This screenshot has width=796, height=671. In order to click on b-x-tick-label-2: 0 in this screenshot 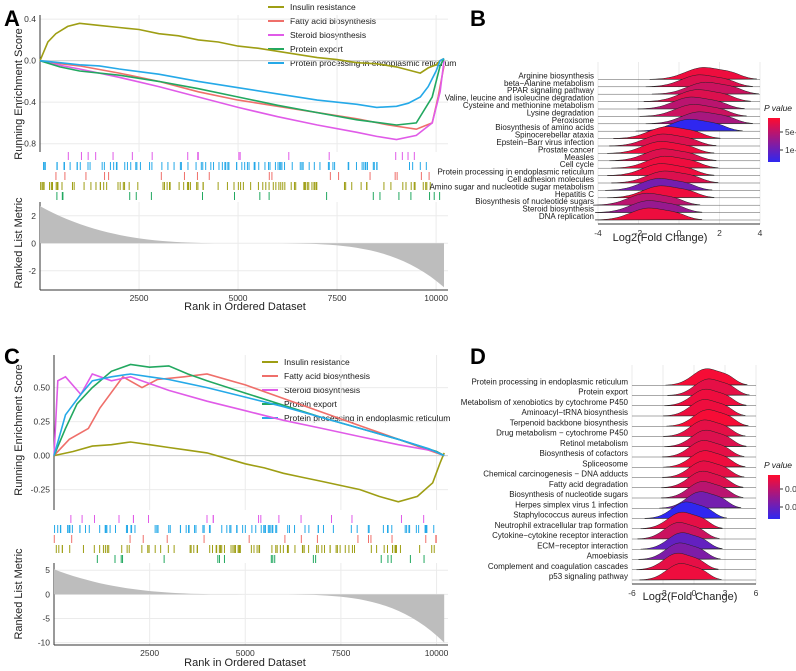, I will do `click(679, 233)`.